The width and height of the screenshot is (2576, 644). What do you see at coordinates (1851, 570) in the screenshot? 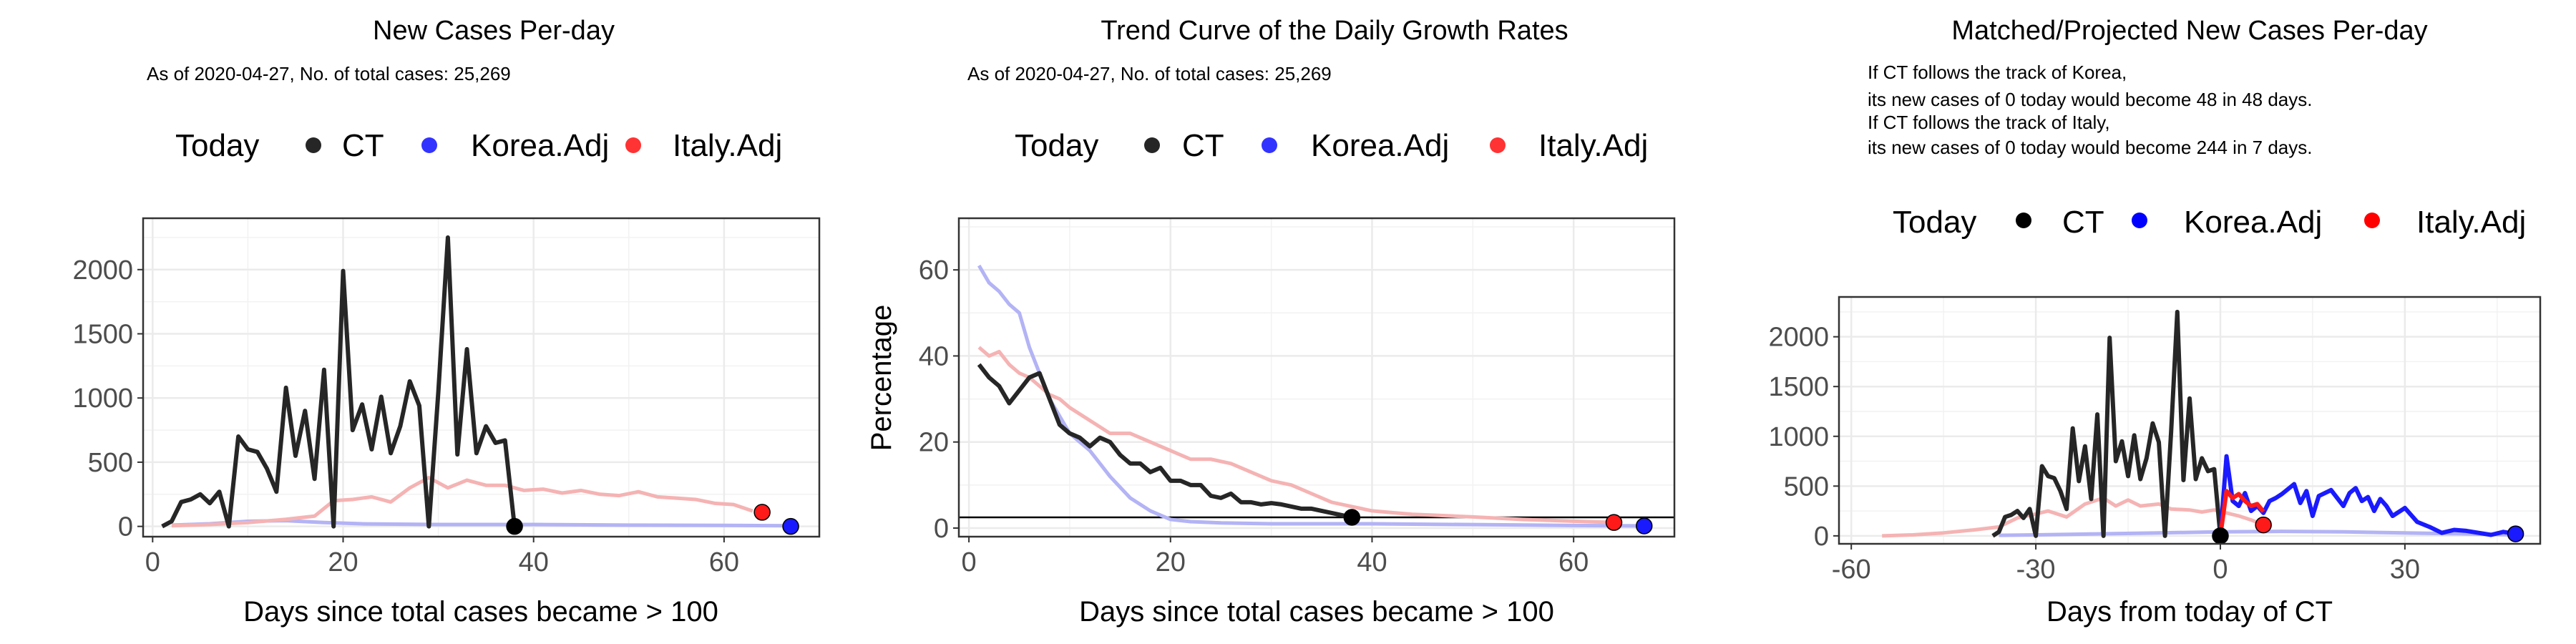
I see `x-tick-label: -60` at bounding box center [1851, 570].